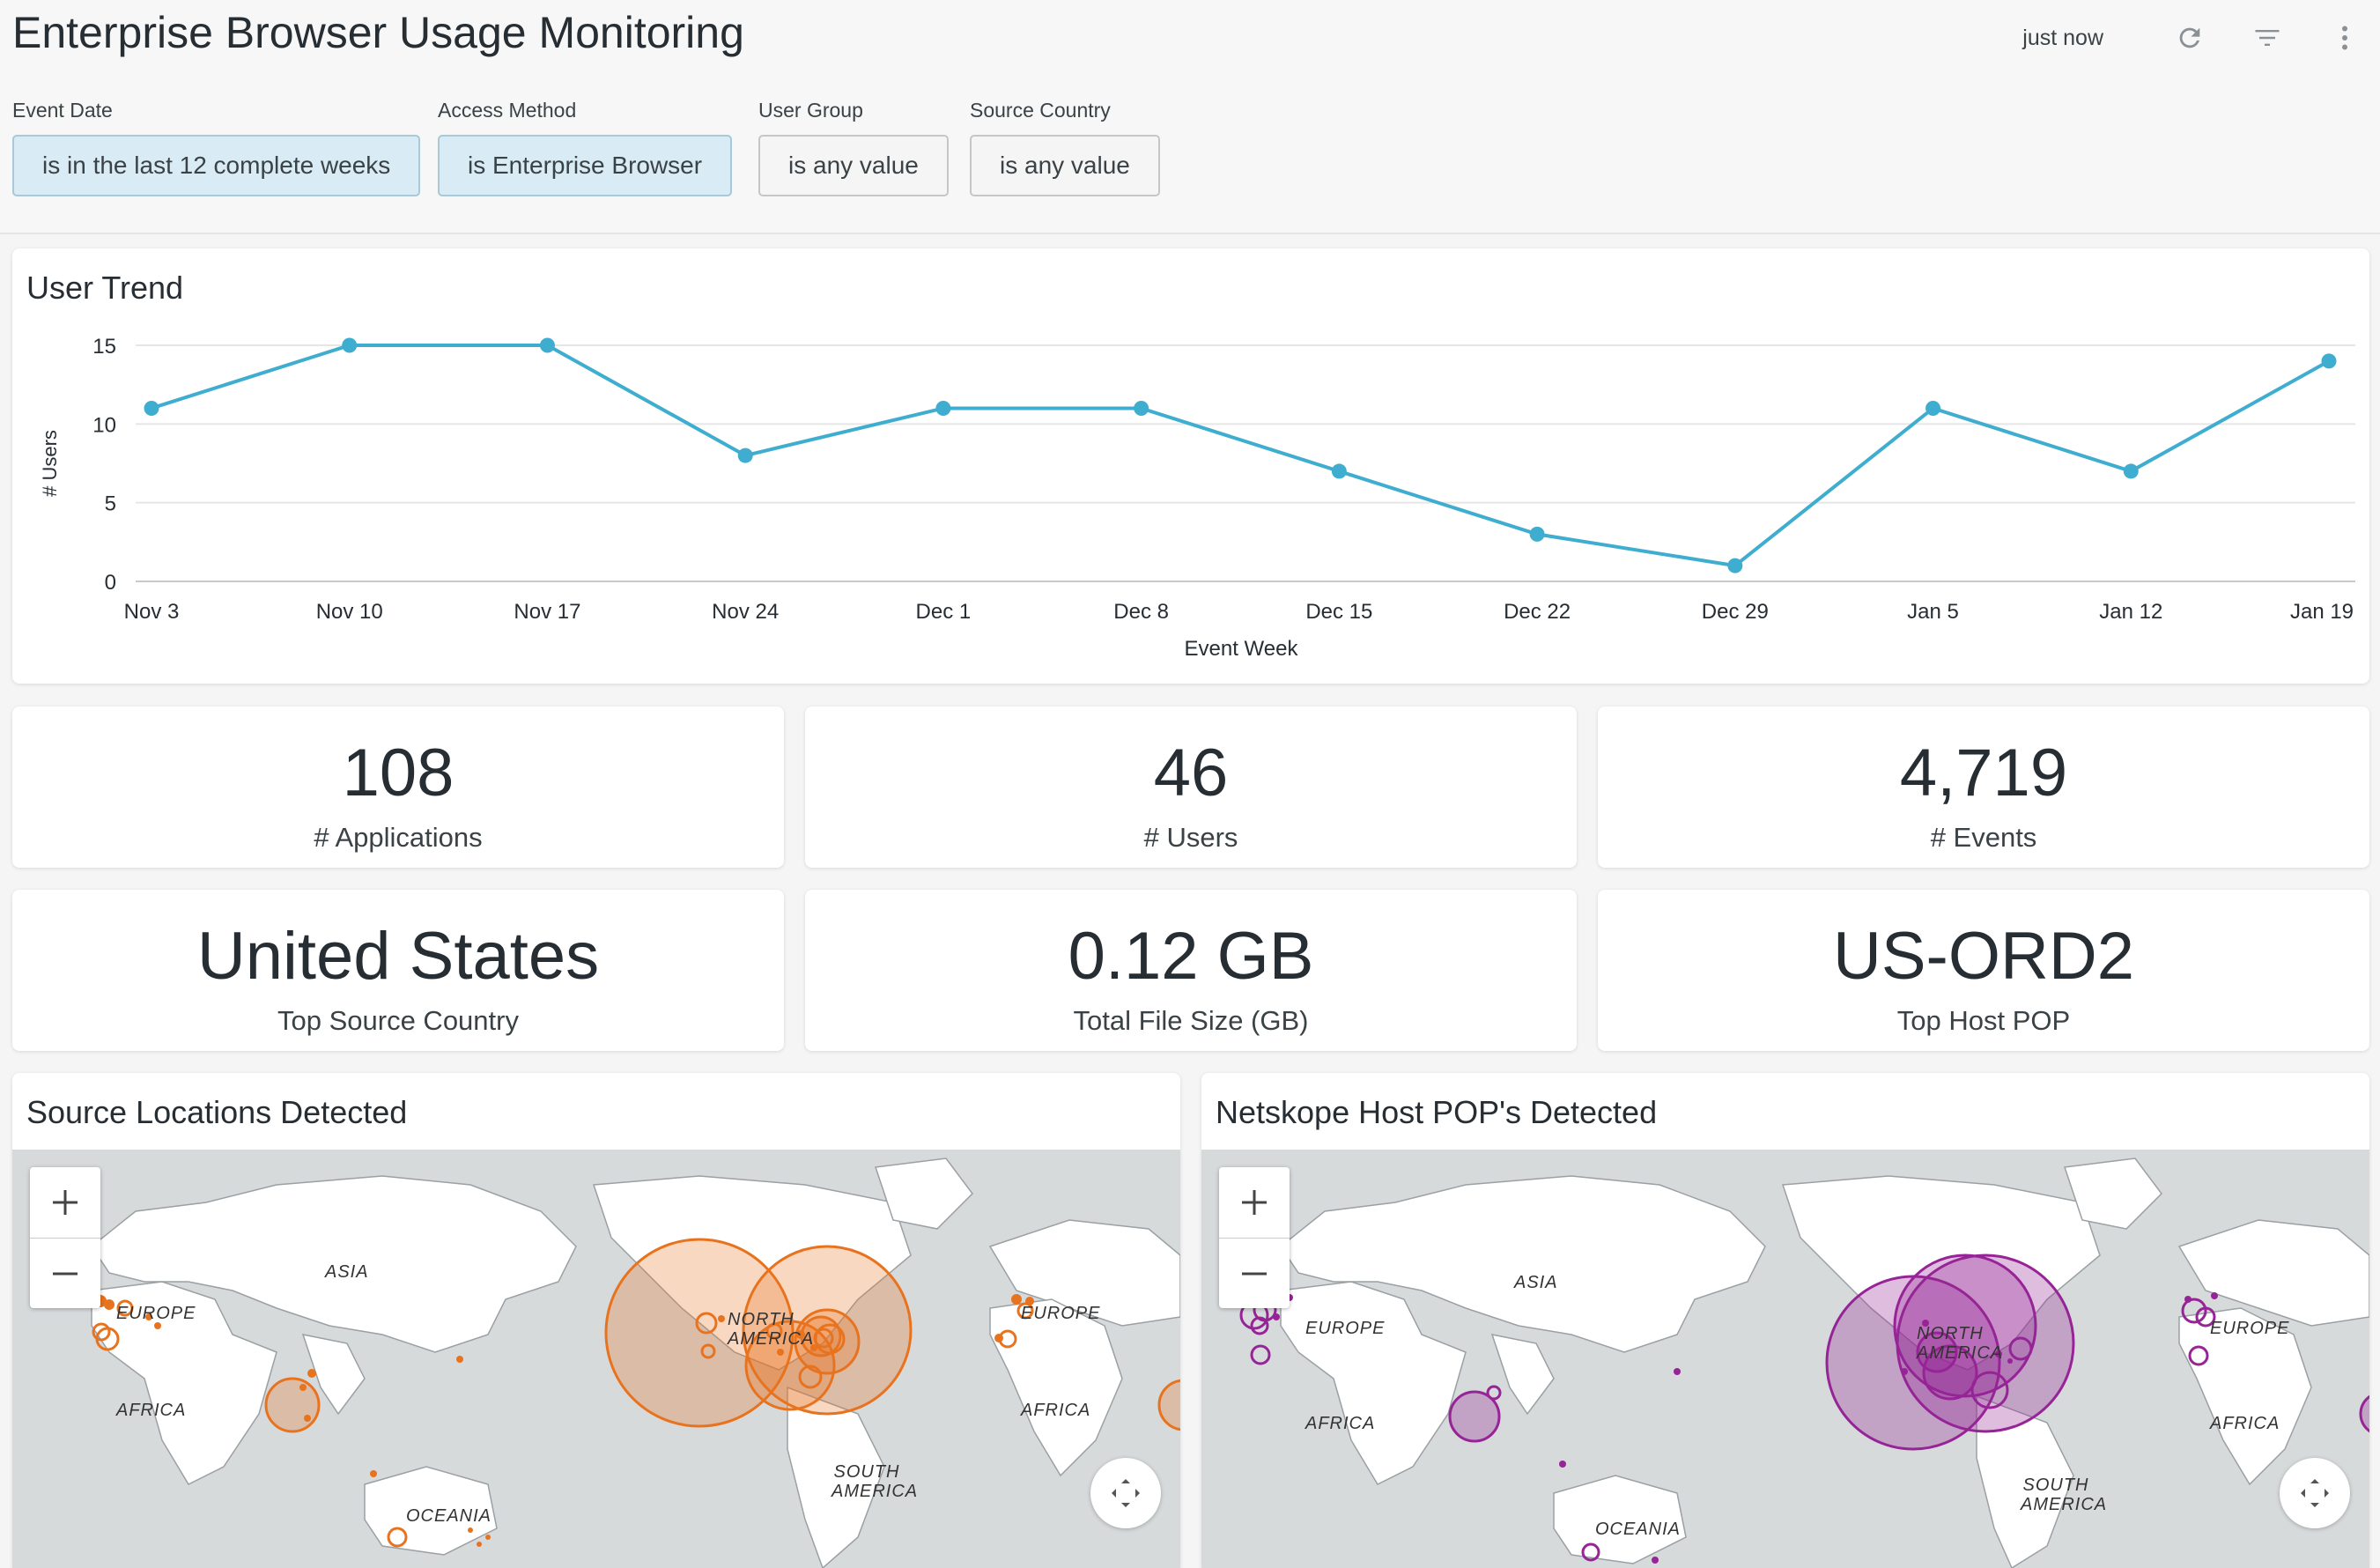 Image resolution: width=2380 pixels, height=1568 pixels. What do you see at coordinates (2322, 612) in the screenshot?
I see `x-tick-label: Jan 19` at bounding box center [2322, 612].